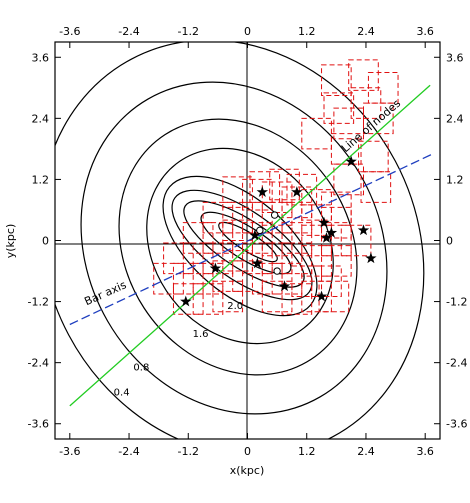 This screenshot has width=470, height=503. What do you see at coordinates (188, 31) in the screenshot?
I see `x-tick-label-top: -1.2` at bounding box center [188, 31].